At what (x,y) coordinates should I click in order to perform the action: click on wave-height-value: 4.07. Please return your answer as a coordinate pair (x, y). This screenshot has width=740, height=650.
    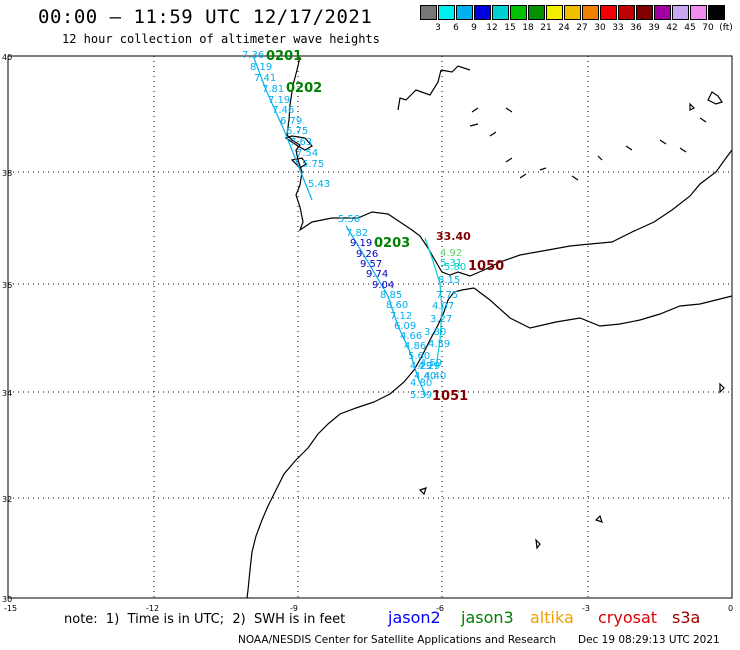
    Looking at the image, I should click on (443, 306).